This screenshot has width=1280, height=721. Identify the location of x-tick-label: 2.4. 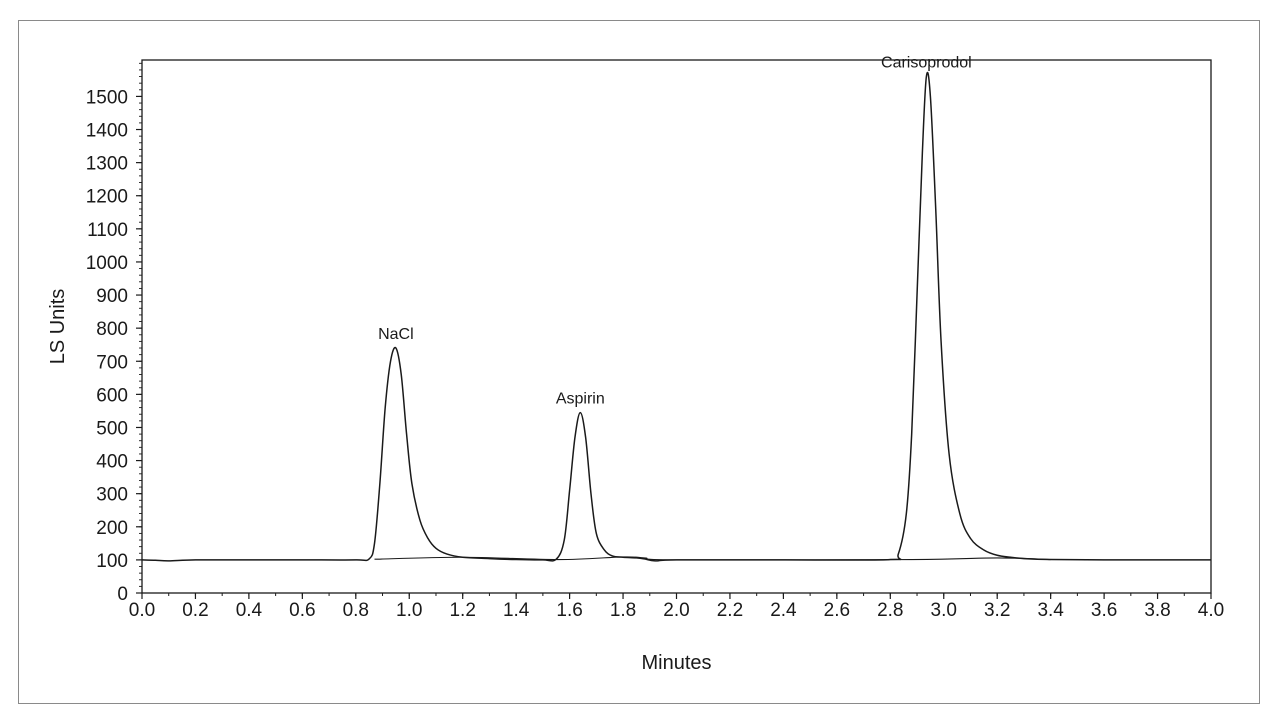
(783, 610).